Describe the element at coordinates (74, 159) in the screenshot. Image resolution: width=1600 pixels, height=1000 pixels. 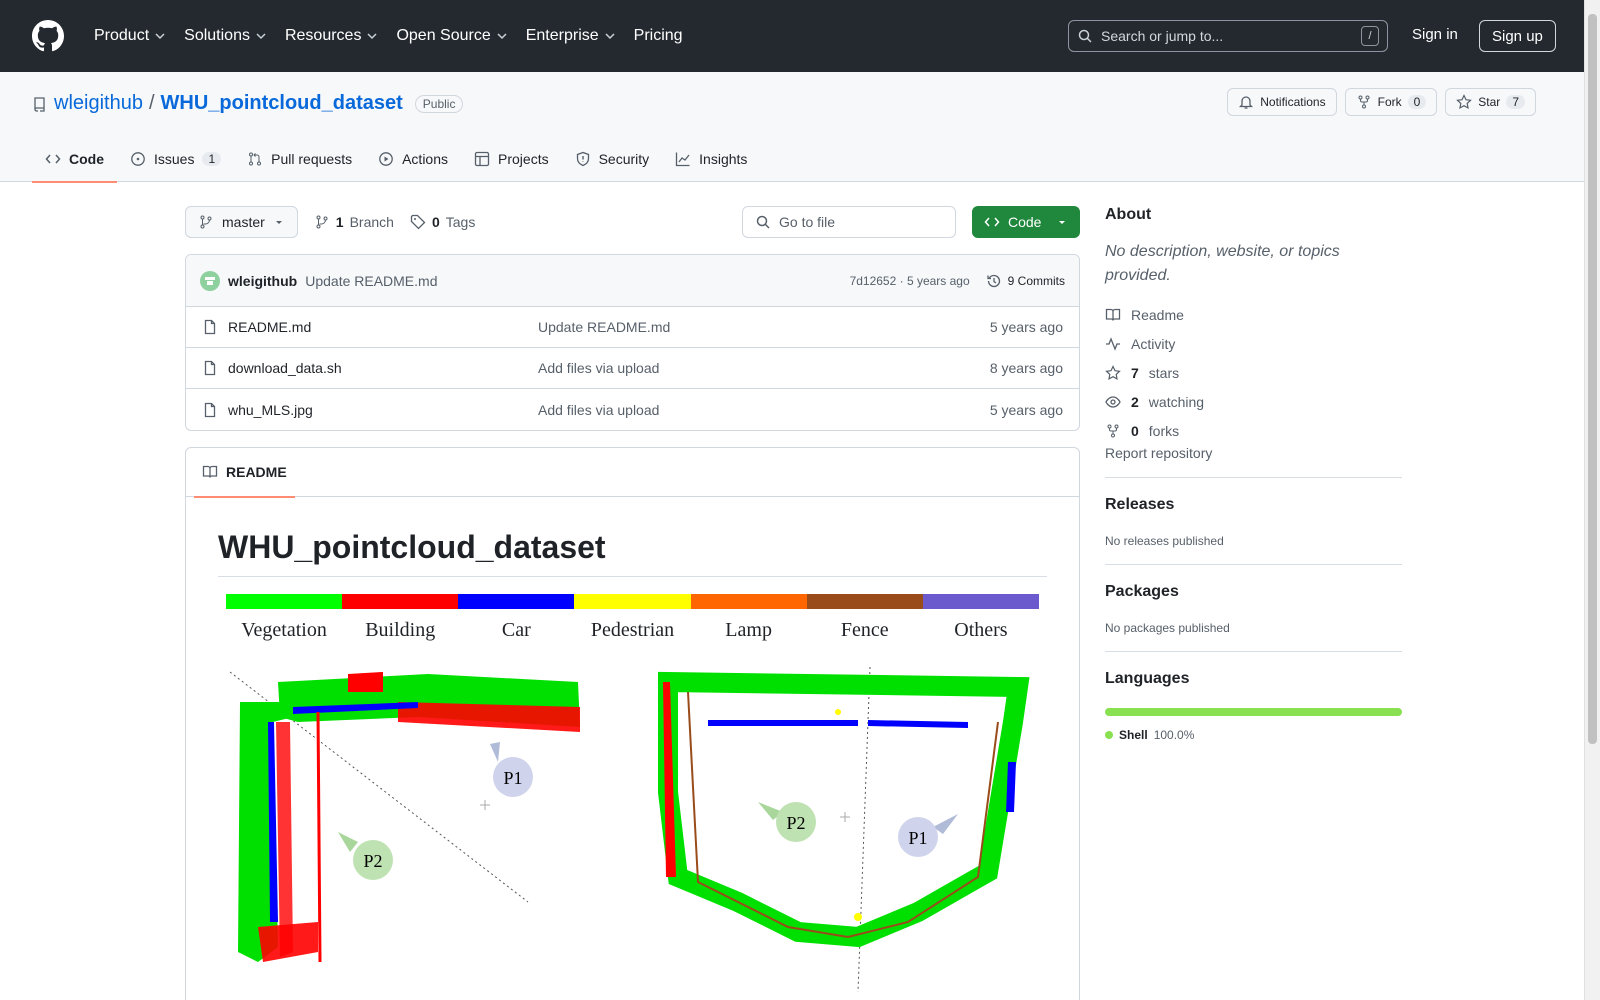
I see `tab-code: Code` at that location.